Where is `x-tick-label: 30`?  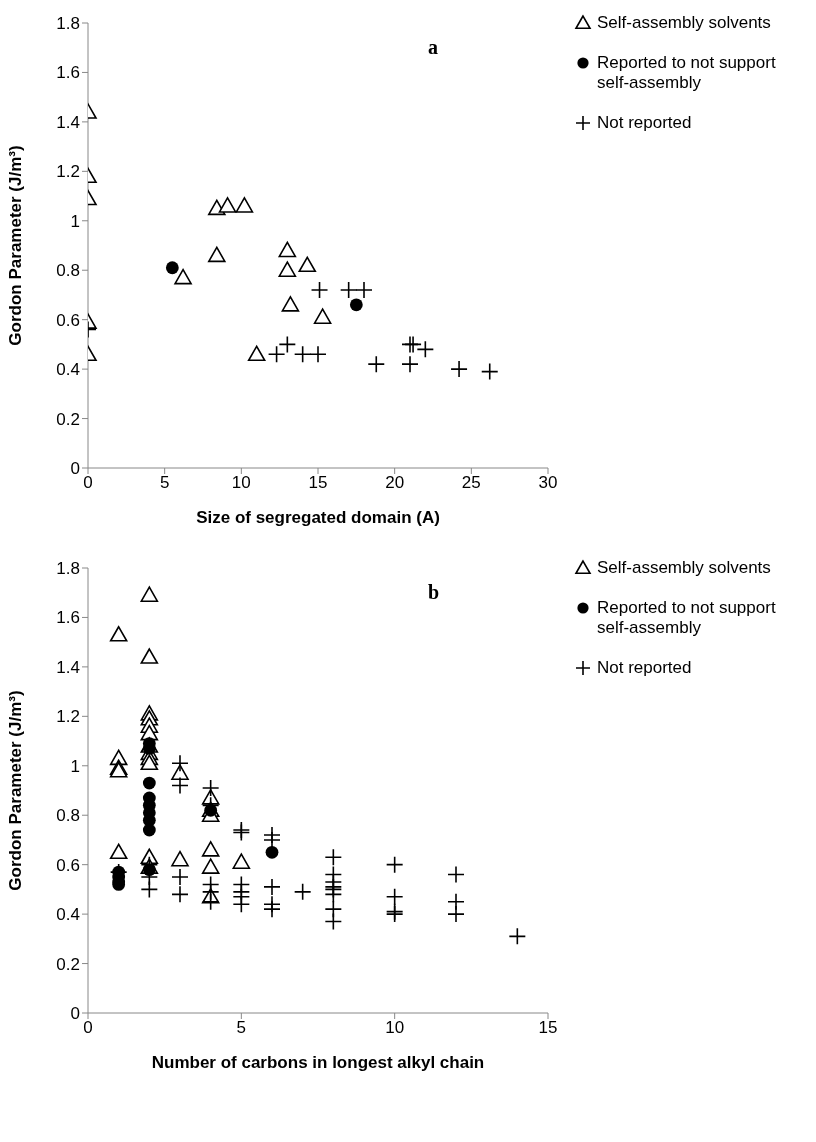
x-tick-label: 30 is located at coordinates (548, 483).